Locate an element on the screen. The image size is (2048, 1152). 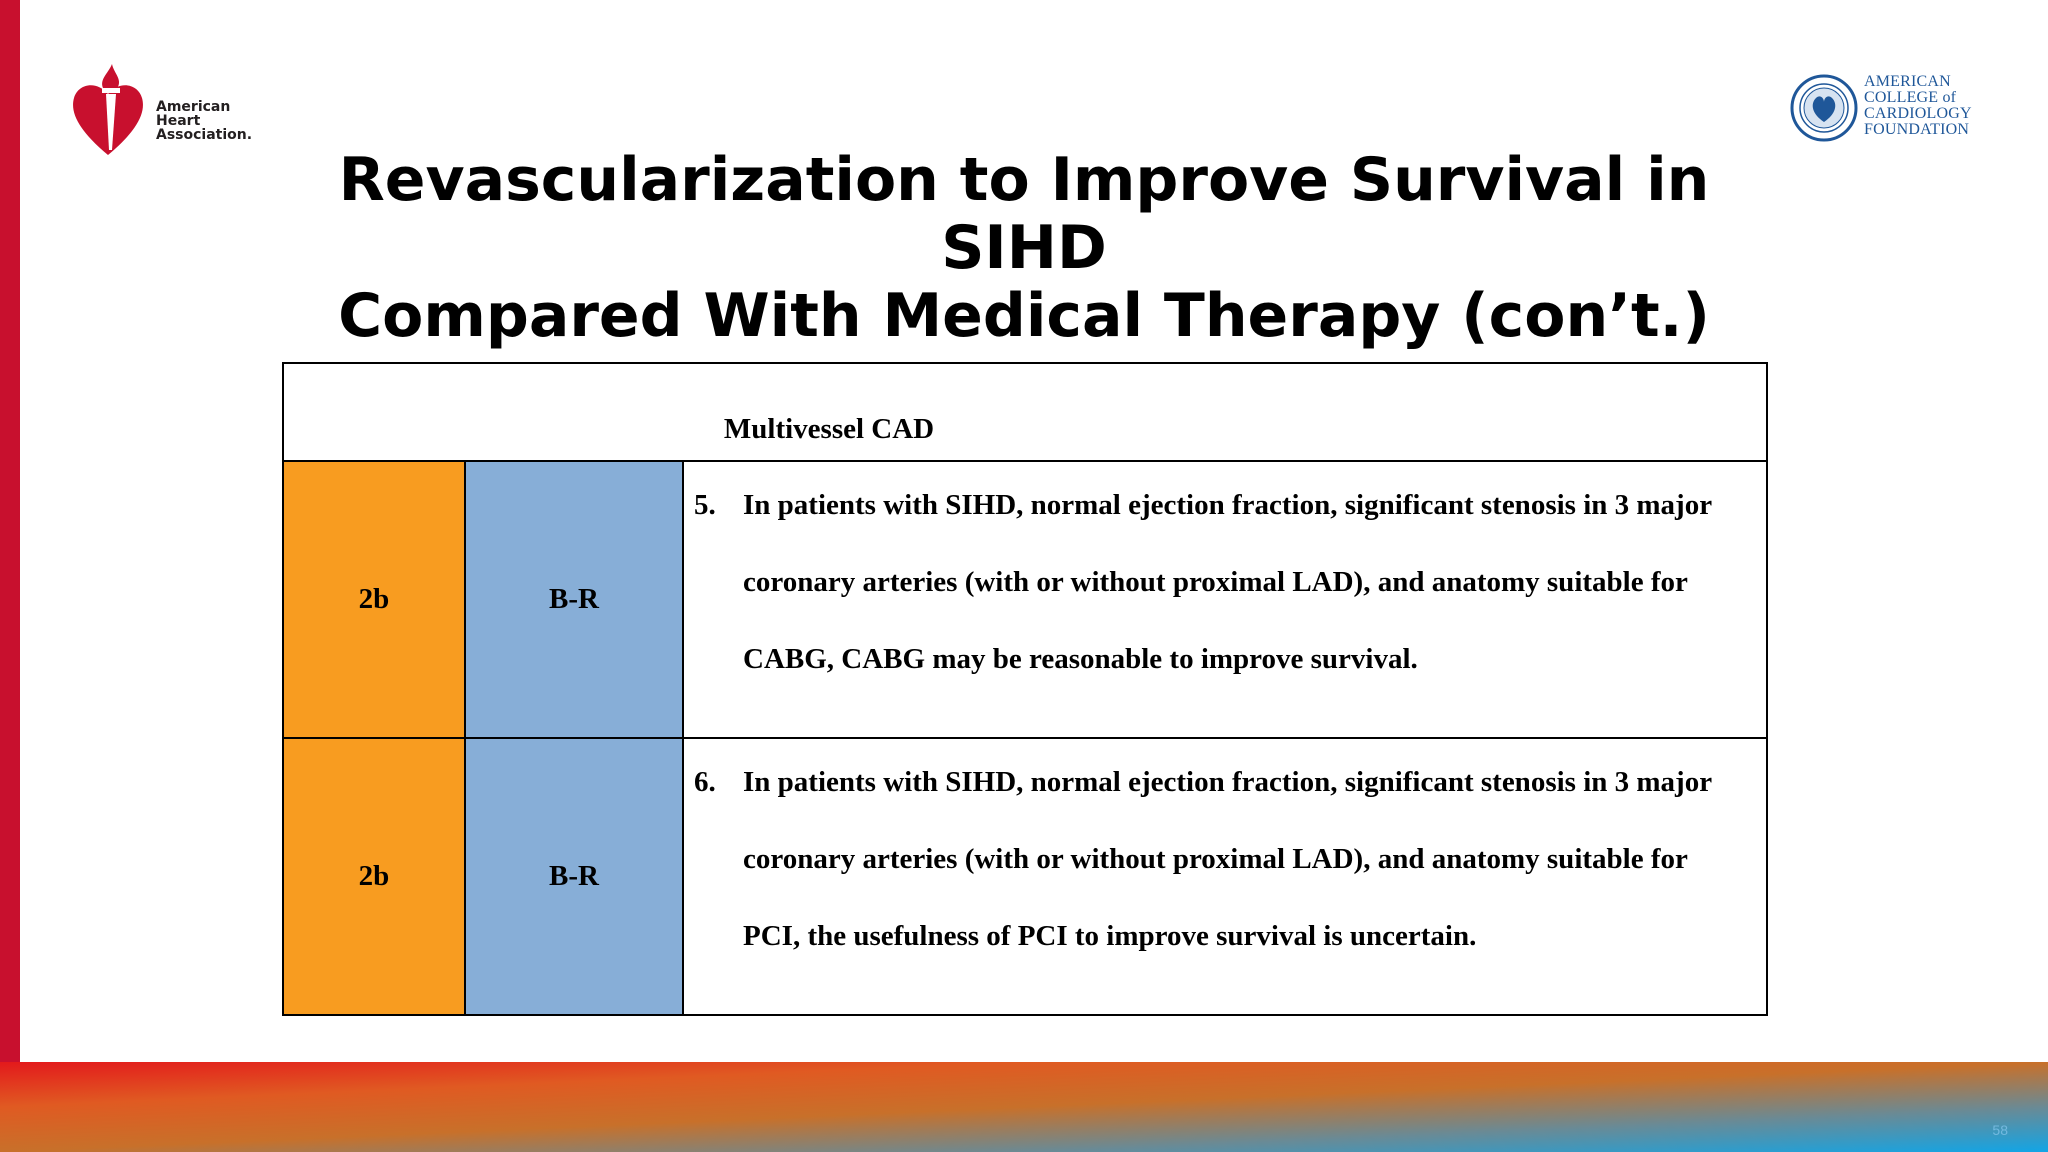
aha-logo: American Heart Association. is located at coordinates (163, 110).